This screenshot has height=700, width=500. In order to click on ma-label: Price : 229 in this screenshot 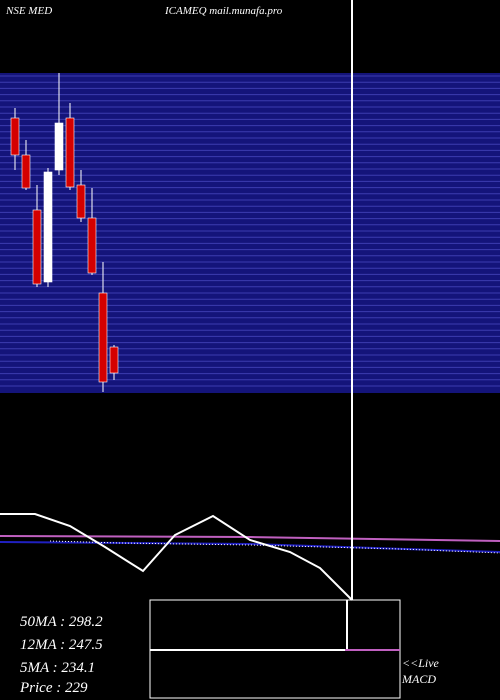, I will do `click(53, 688)`.